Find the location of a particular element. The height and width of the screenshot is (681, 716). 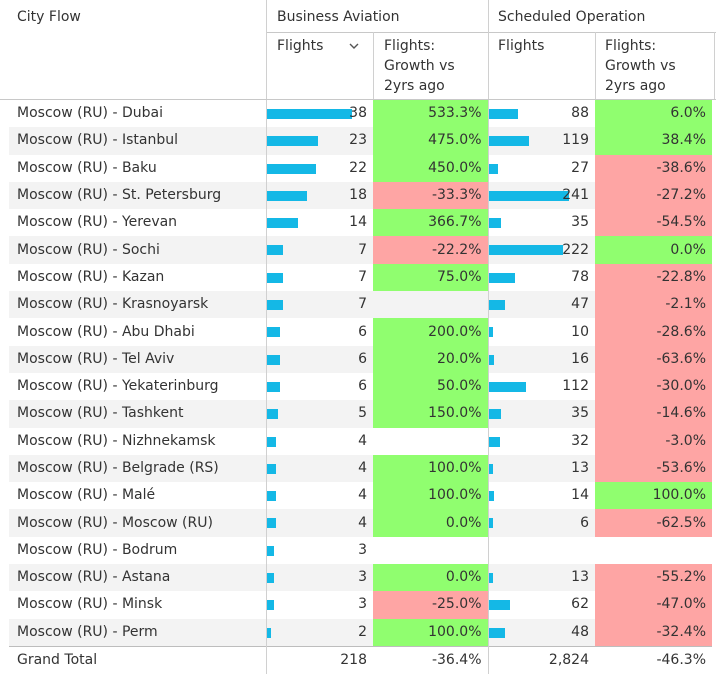

scheduled-growth-cell: 100.0% is located at coordinates (653, 496).